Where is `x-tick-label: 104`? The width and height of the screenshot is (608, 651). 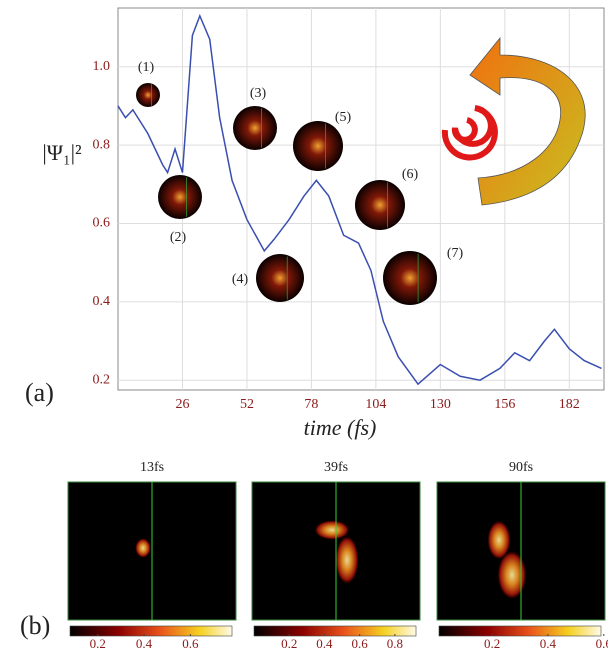
x-tick-label: 104 is located at coordinates (375, 404).